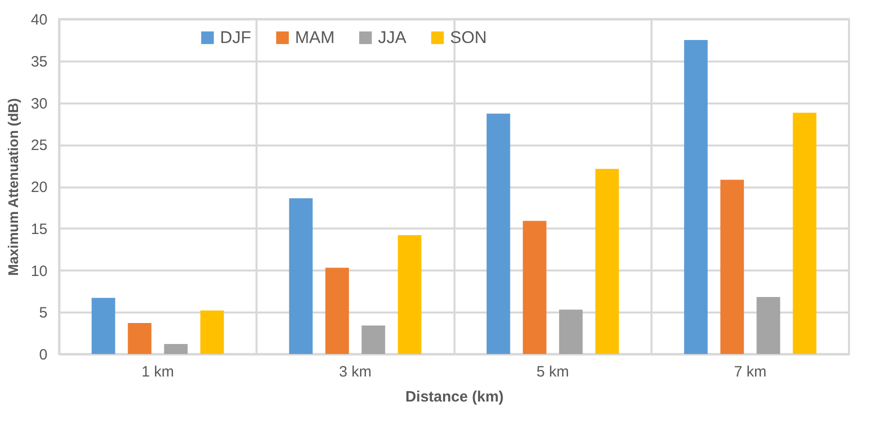 The height and width of the screenshot is (425, 894). Describe the element at coordinates (39, 61) in the screenshot. I see `y-tick-label: 35` at that location.